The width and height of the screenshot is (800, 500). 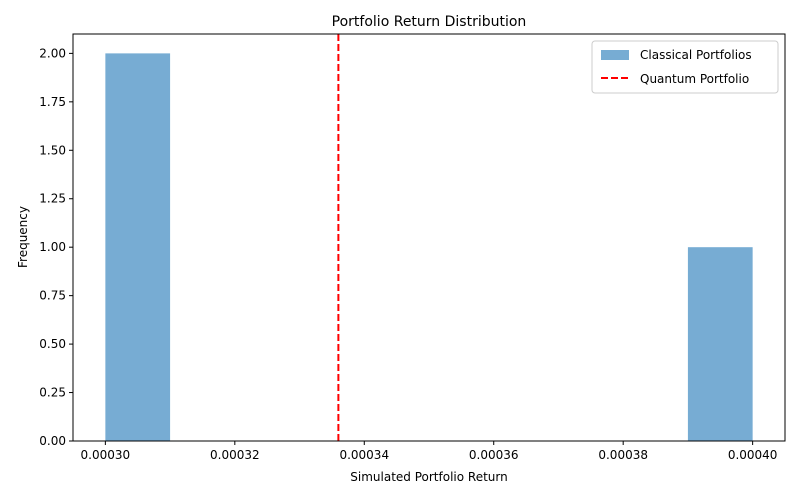 What do you see at coordinates (52, 102) in the screenshot?
I see `y-tick-label: 1.75` at bounding box center [52, 102].